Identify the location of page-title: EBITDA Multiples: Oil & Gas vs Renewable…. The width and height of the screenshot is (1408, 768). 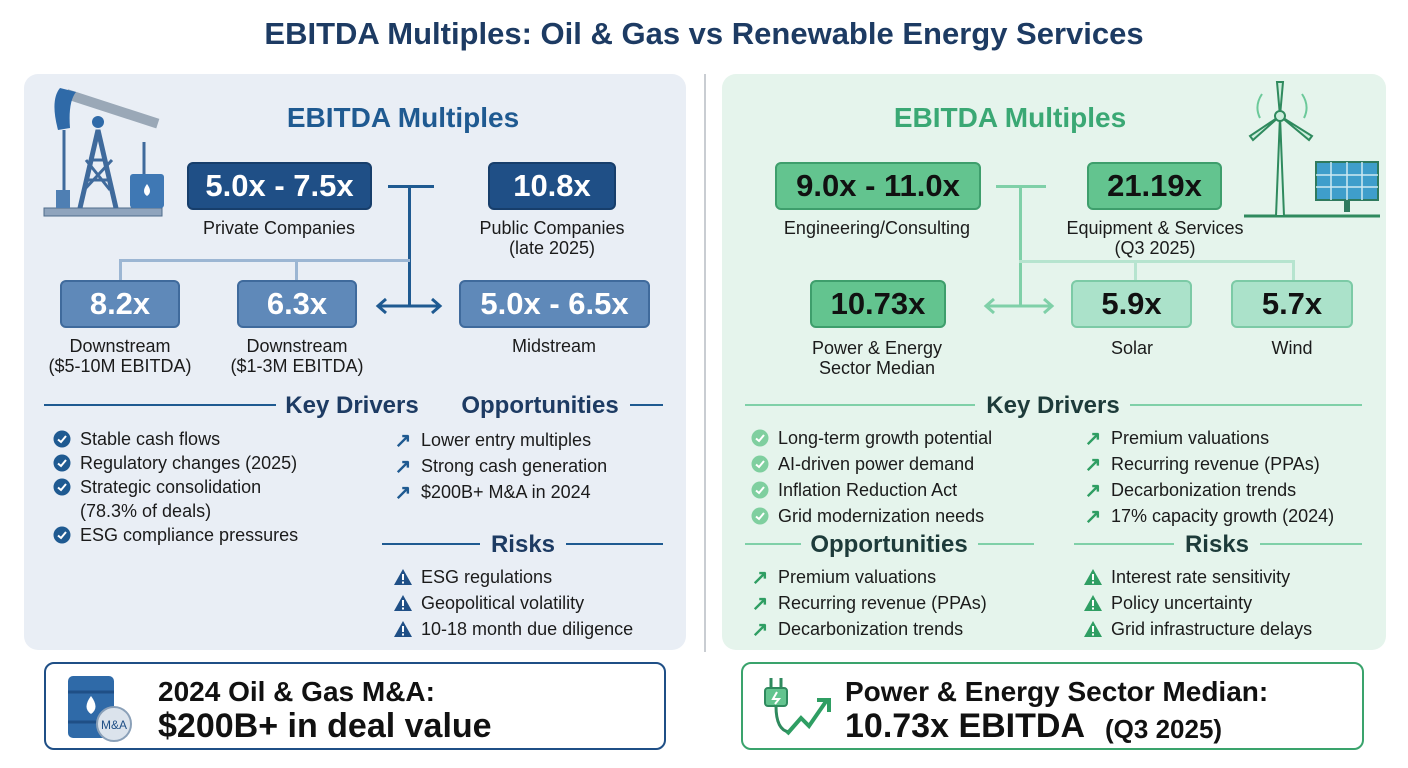
(704, 33).